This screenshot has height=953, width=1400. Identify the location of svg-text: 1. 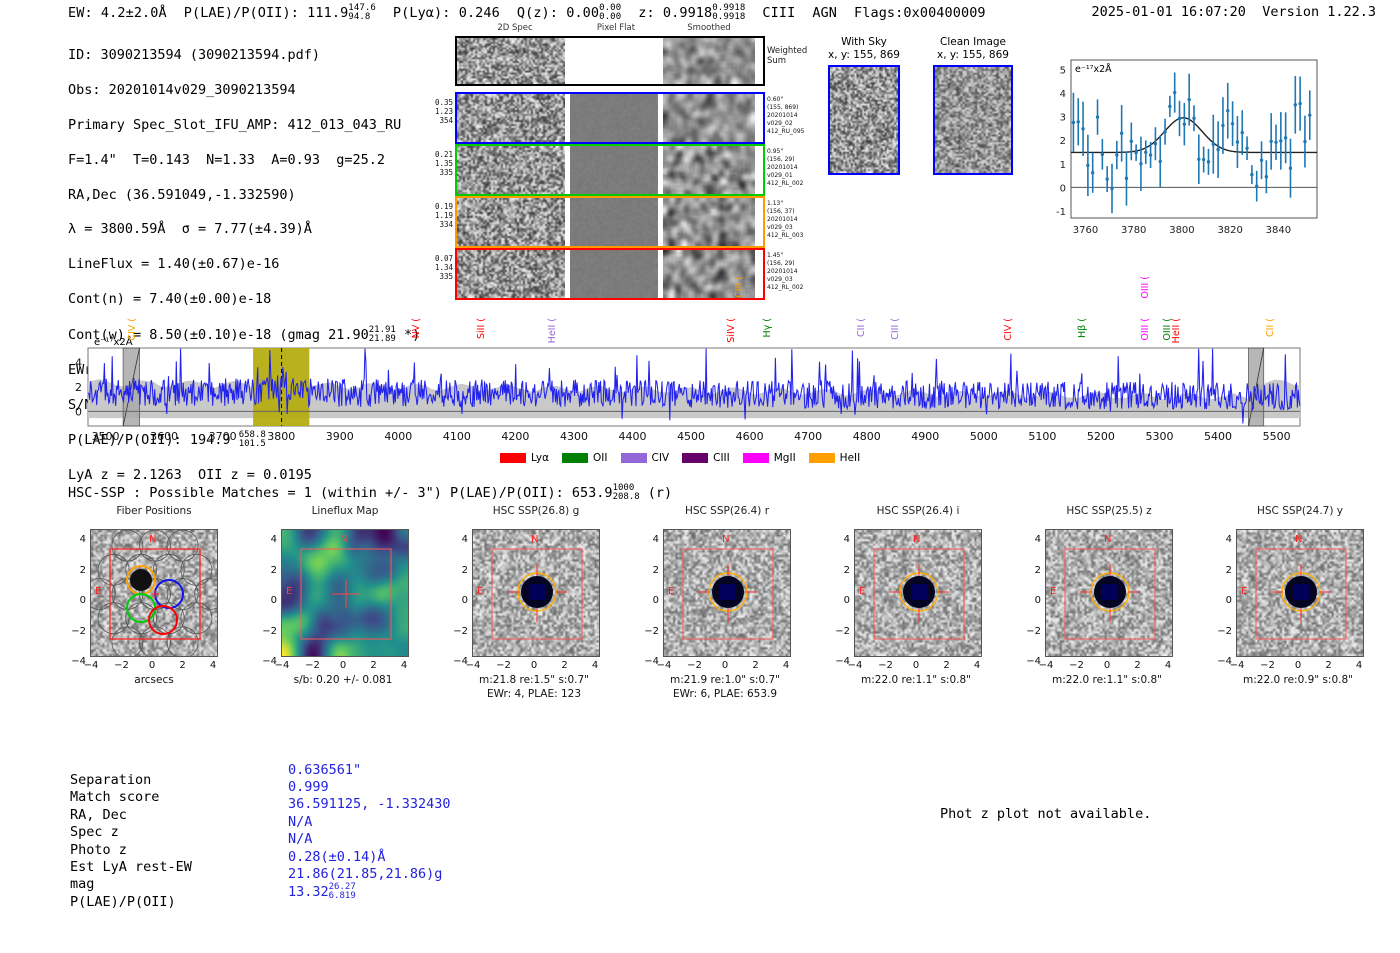
(1063, 165).